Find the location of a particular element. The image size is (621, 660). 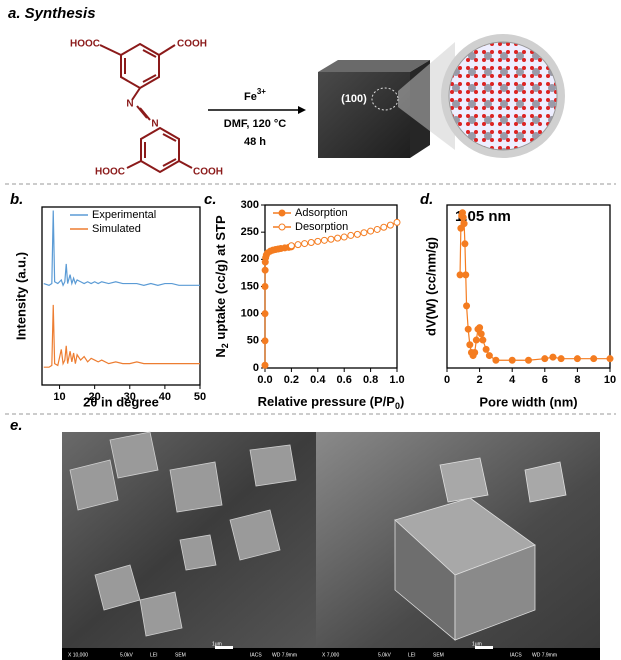

x-tick-label: 1.0 is located at coordinates (396, 380).